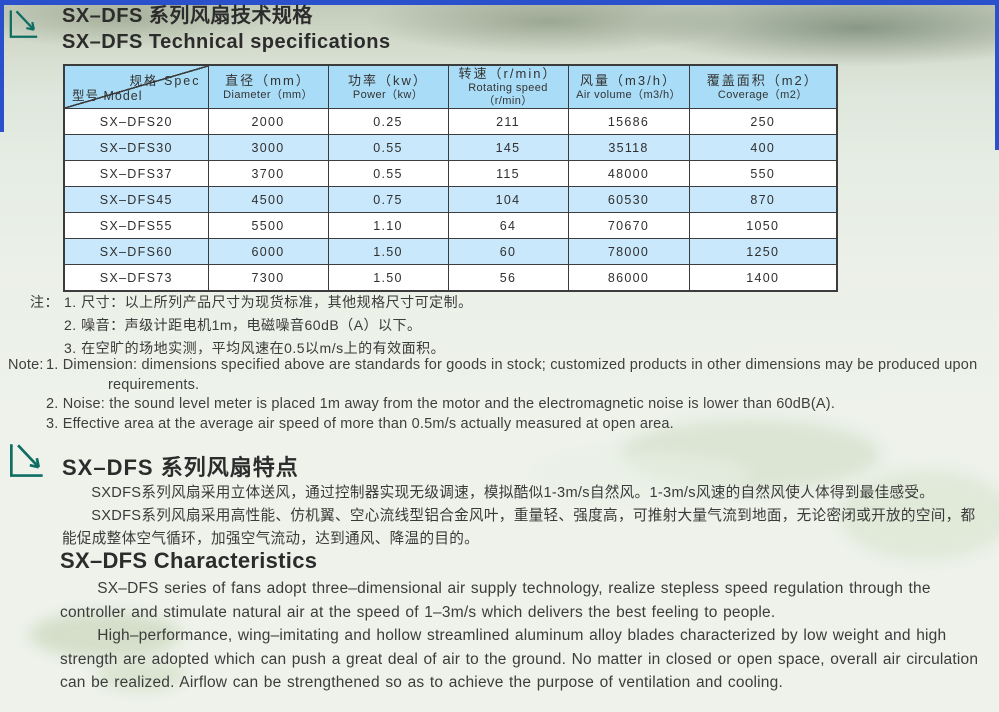 This screenshot has height=712, width=999. What do you see at coordinates (388, 86) in the screenshot?
I see `header-power: 功率（kw） Power（kw）` at bounding box center [388, 86].